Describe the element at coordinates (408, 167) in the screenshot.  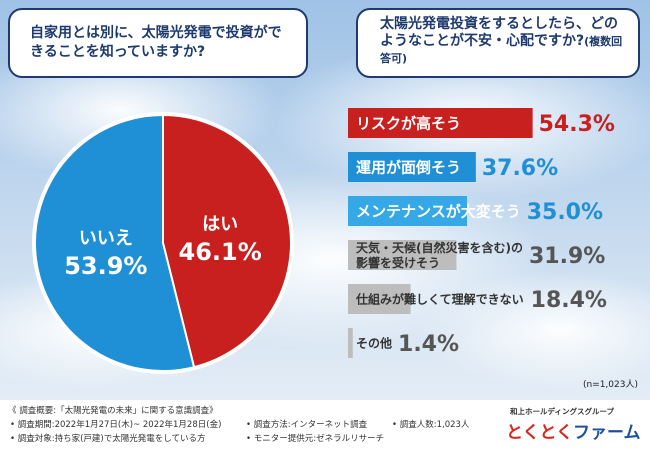
I see `bar-label-1: 運用が面倒そう` at that location.